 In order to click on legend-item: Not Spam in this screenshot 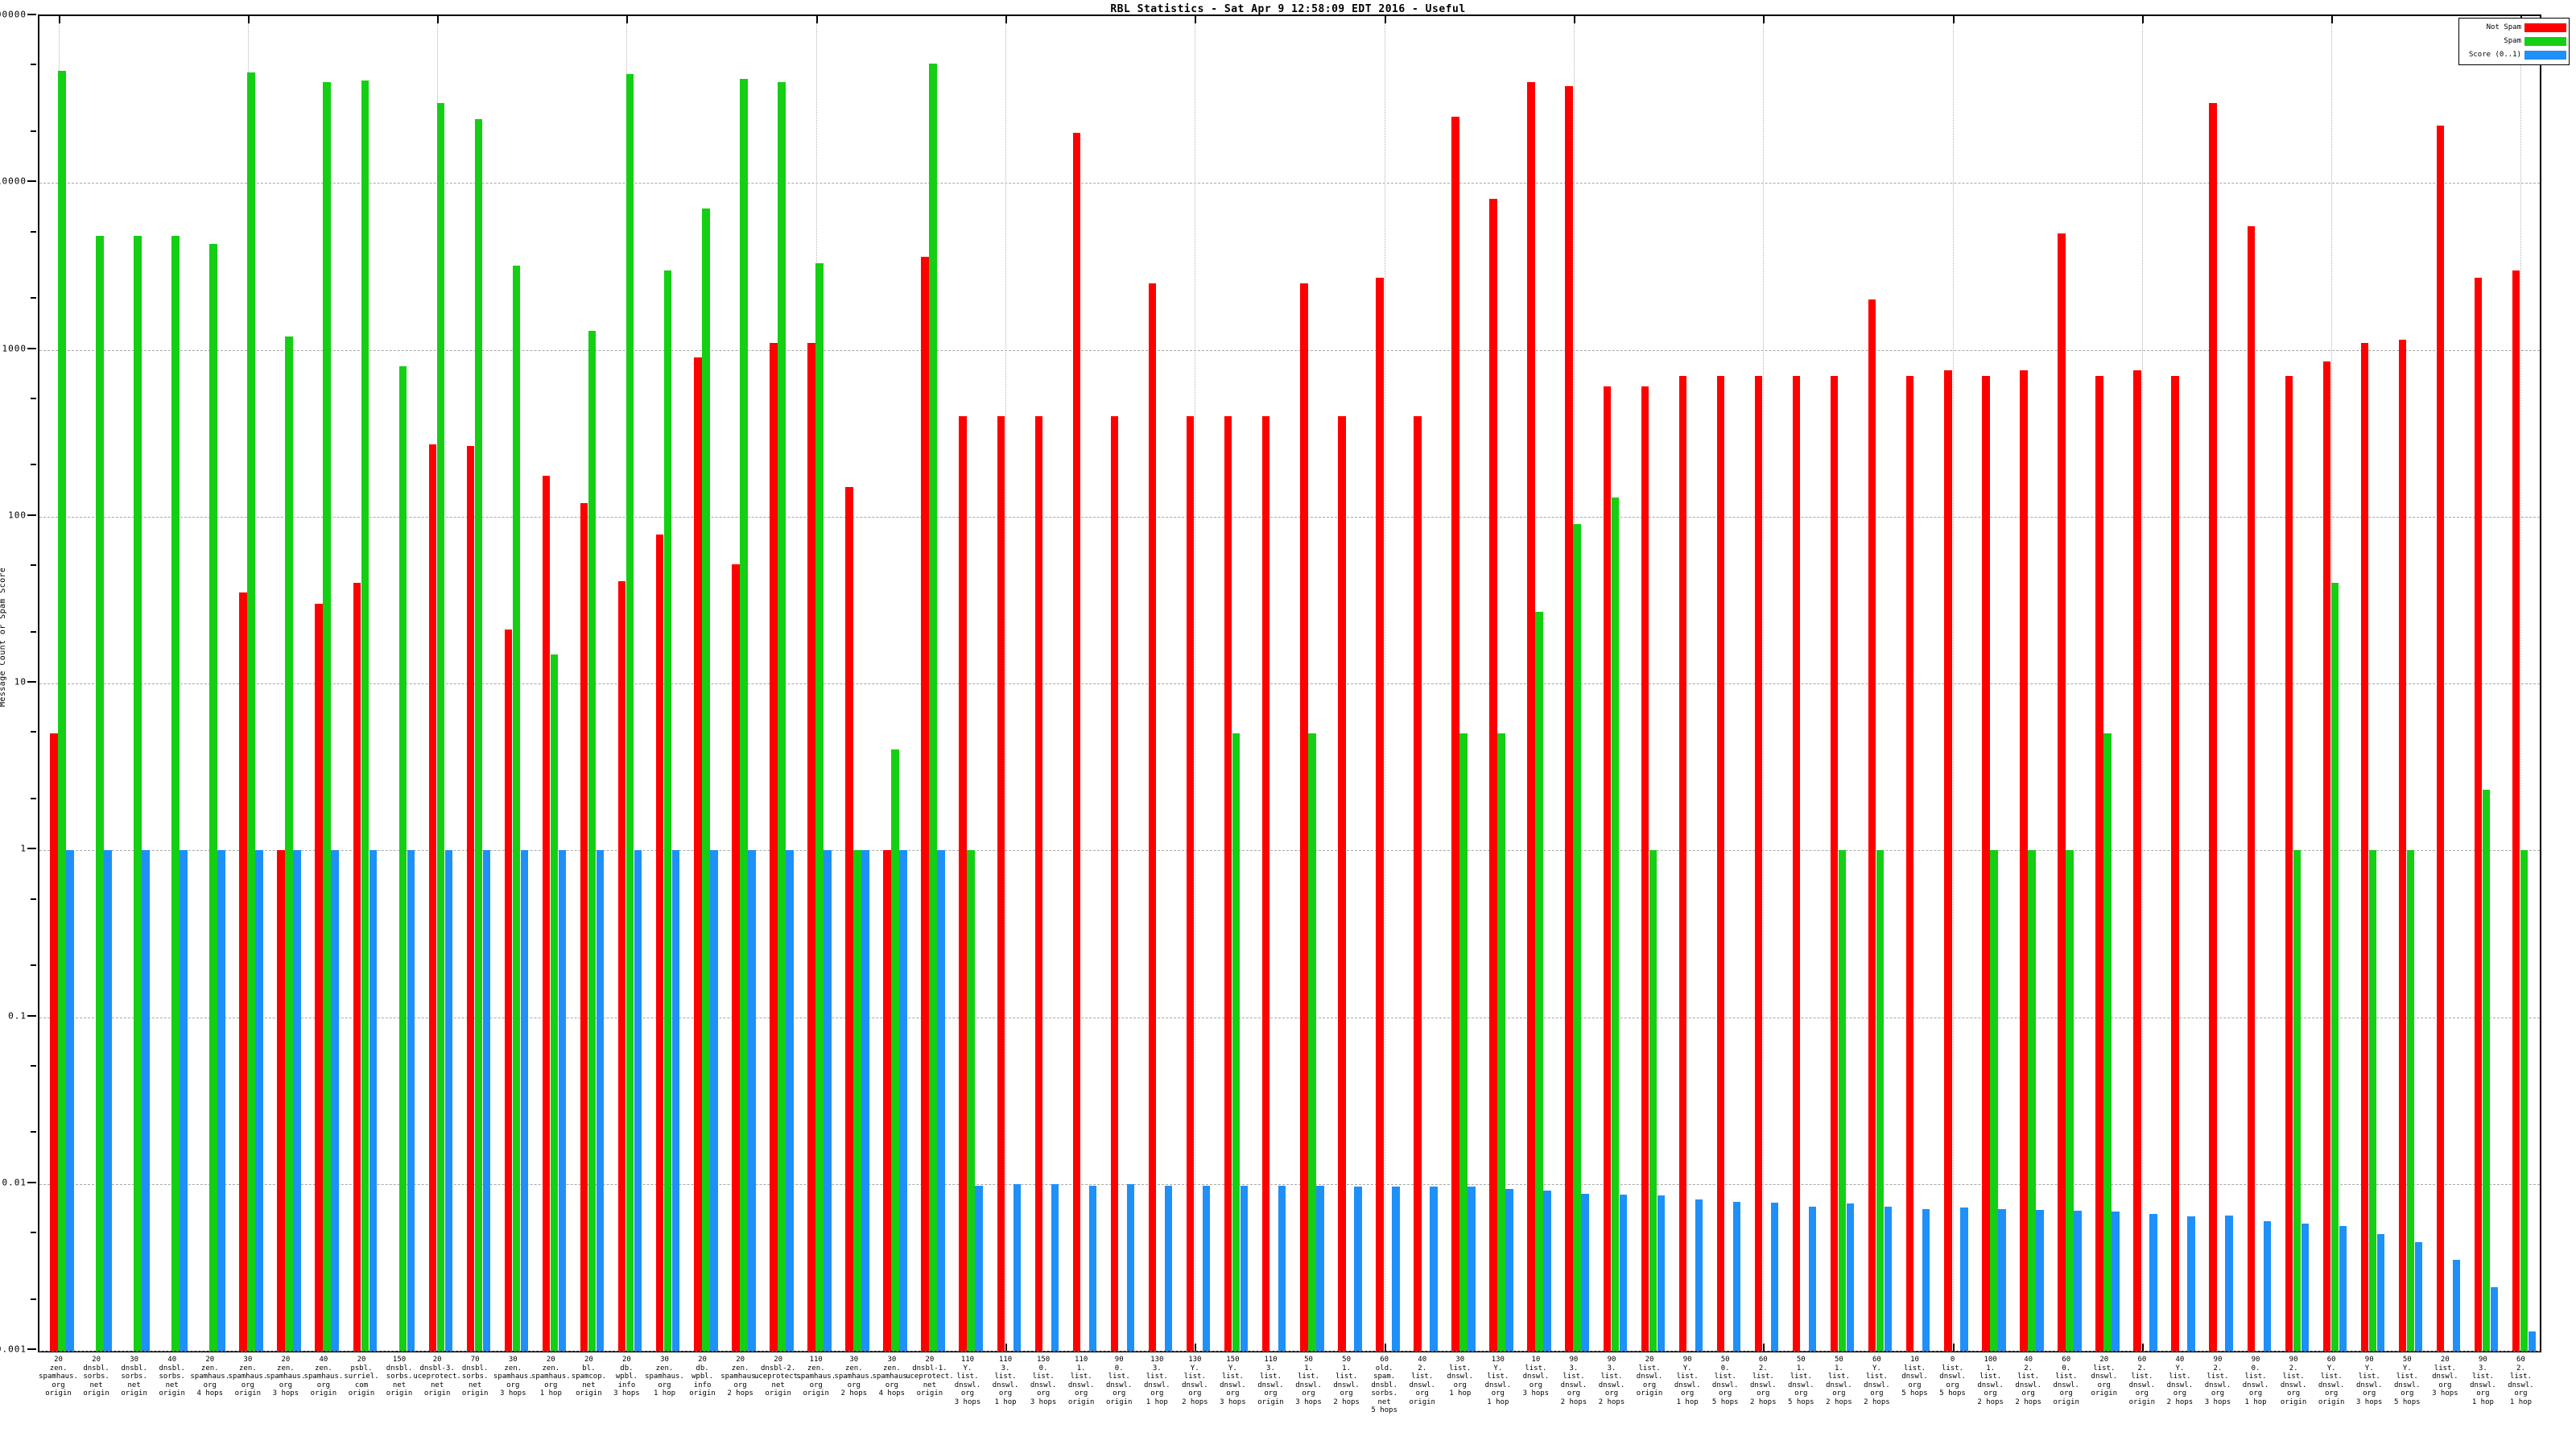, I will do `click(2514, 27)`.